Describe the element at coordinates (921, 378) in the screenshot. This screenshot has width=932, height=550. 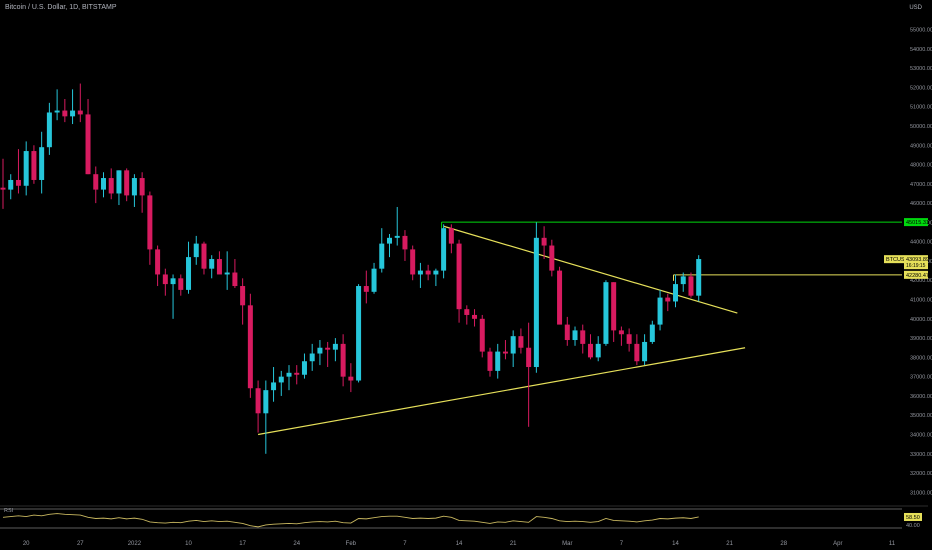
I see `y-tick-label: 37000.00` at that location.